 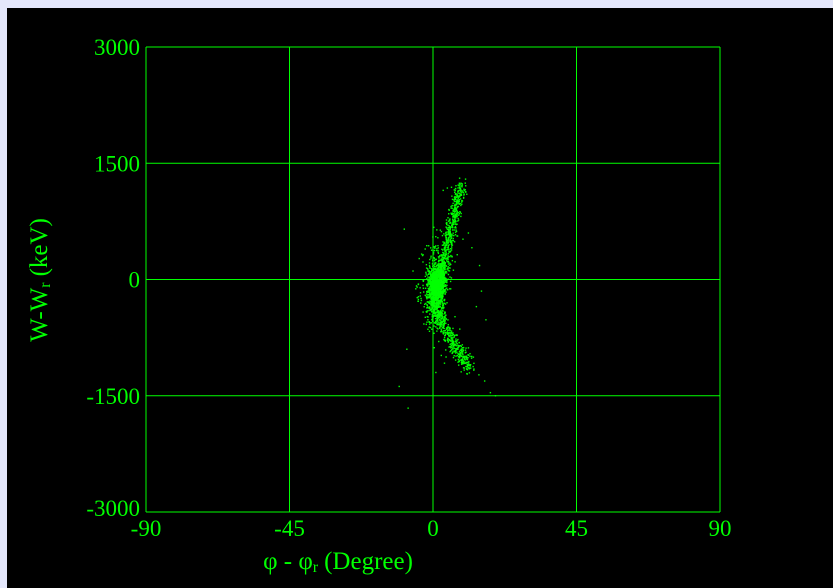 I want to click on y-tick-label: 1500, so click(x=117, y=163).